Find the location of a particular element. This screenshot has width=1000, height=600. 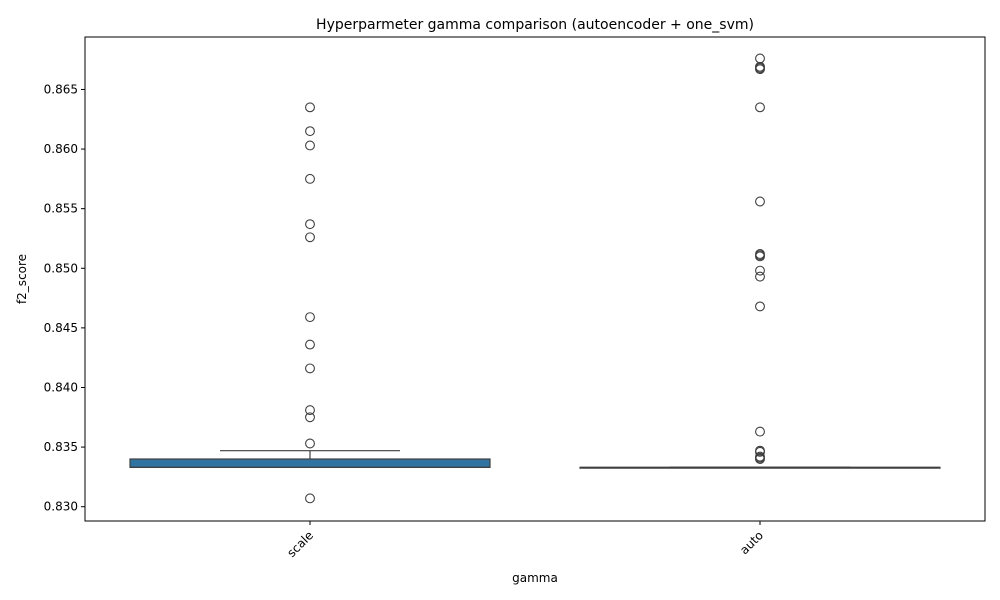

y-tick-label: 0.840 is located at coordinates (61, 387).